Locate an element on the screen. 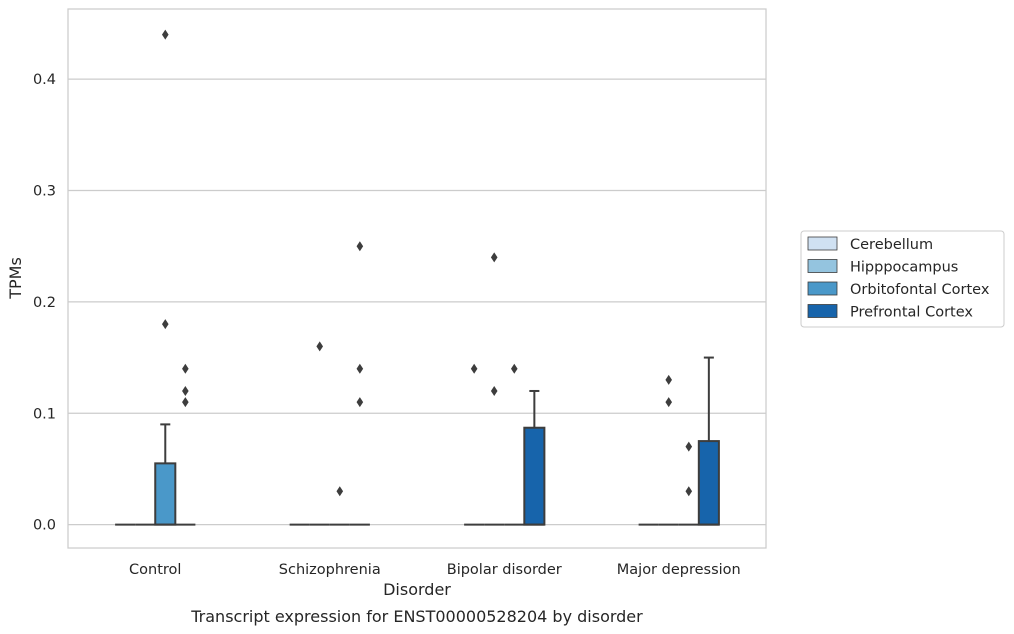 This screenshot has width=1014, height=634. y-tick-label: 0.0 is located at coordinates (44, 526).